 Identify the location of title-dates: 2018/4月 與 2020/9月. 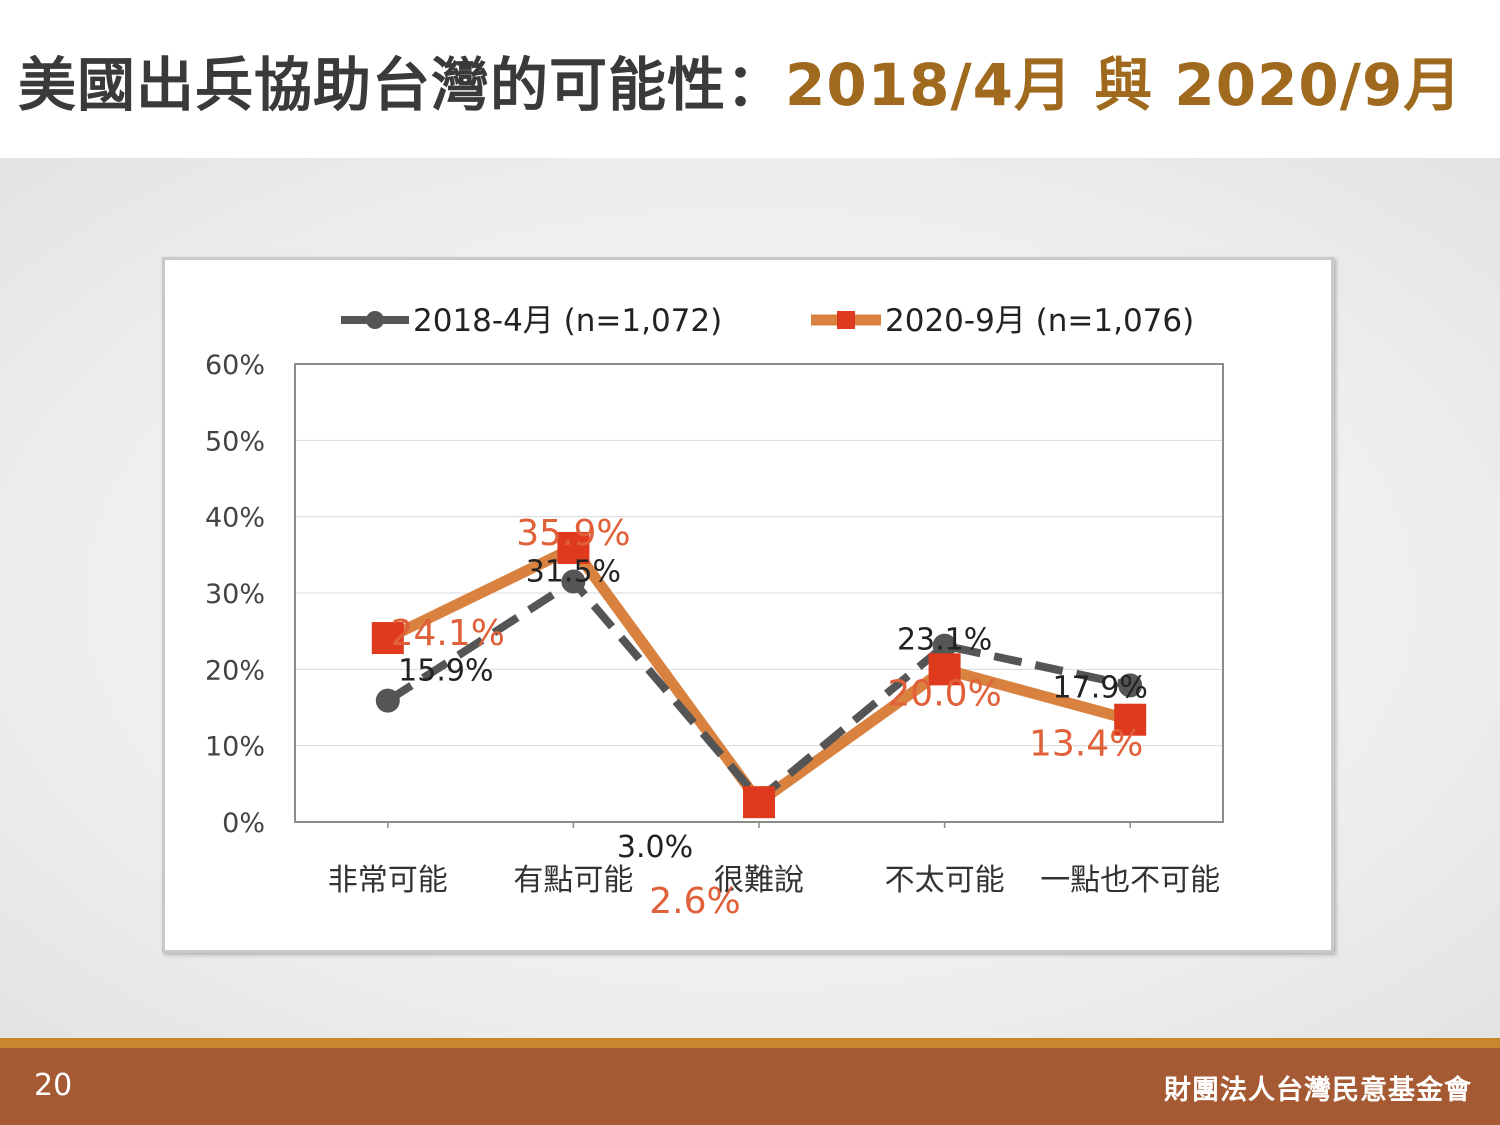
(1124, 85).